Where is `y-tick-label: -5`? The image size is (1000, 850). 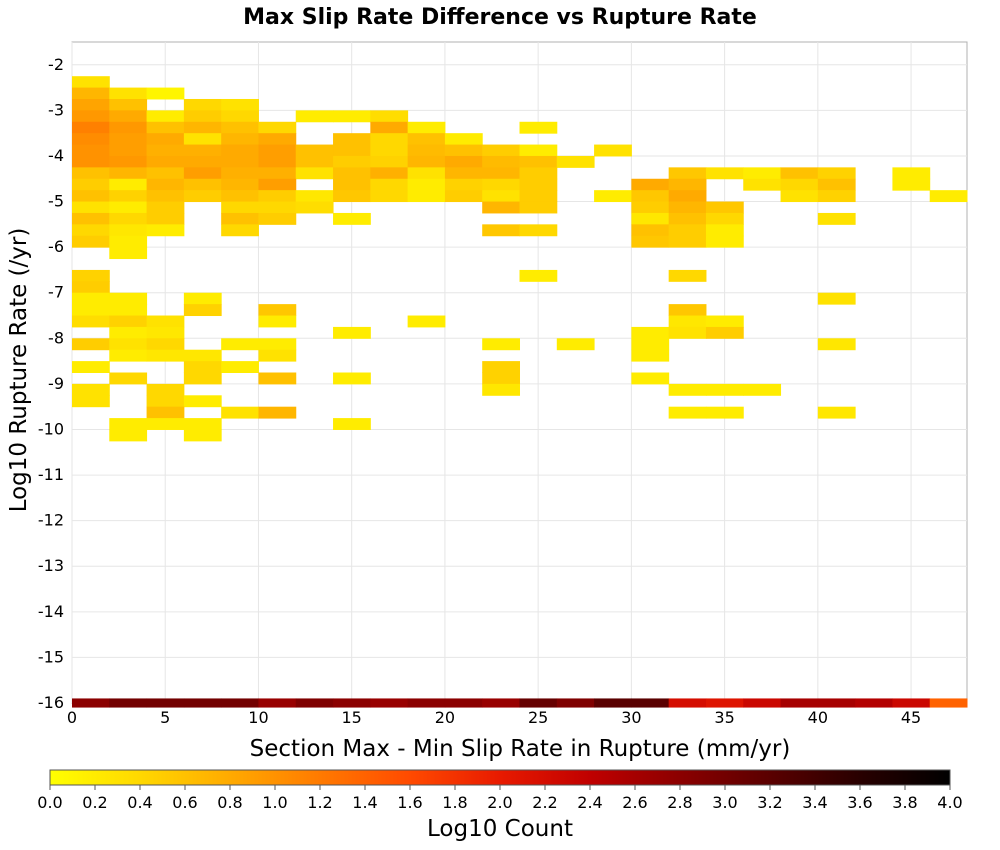
y-tick-label: -5 is located at coordinates (56, 201).